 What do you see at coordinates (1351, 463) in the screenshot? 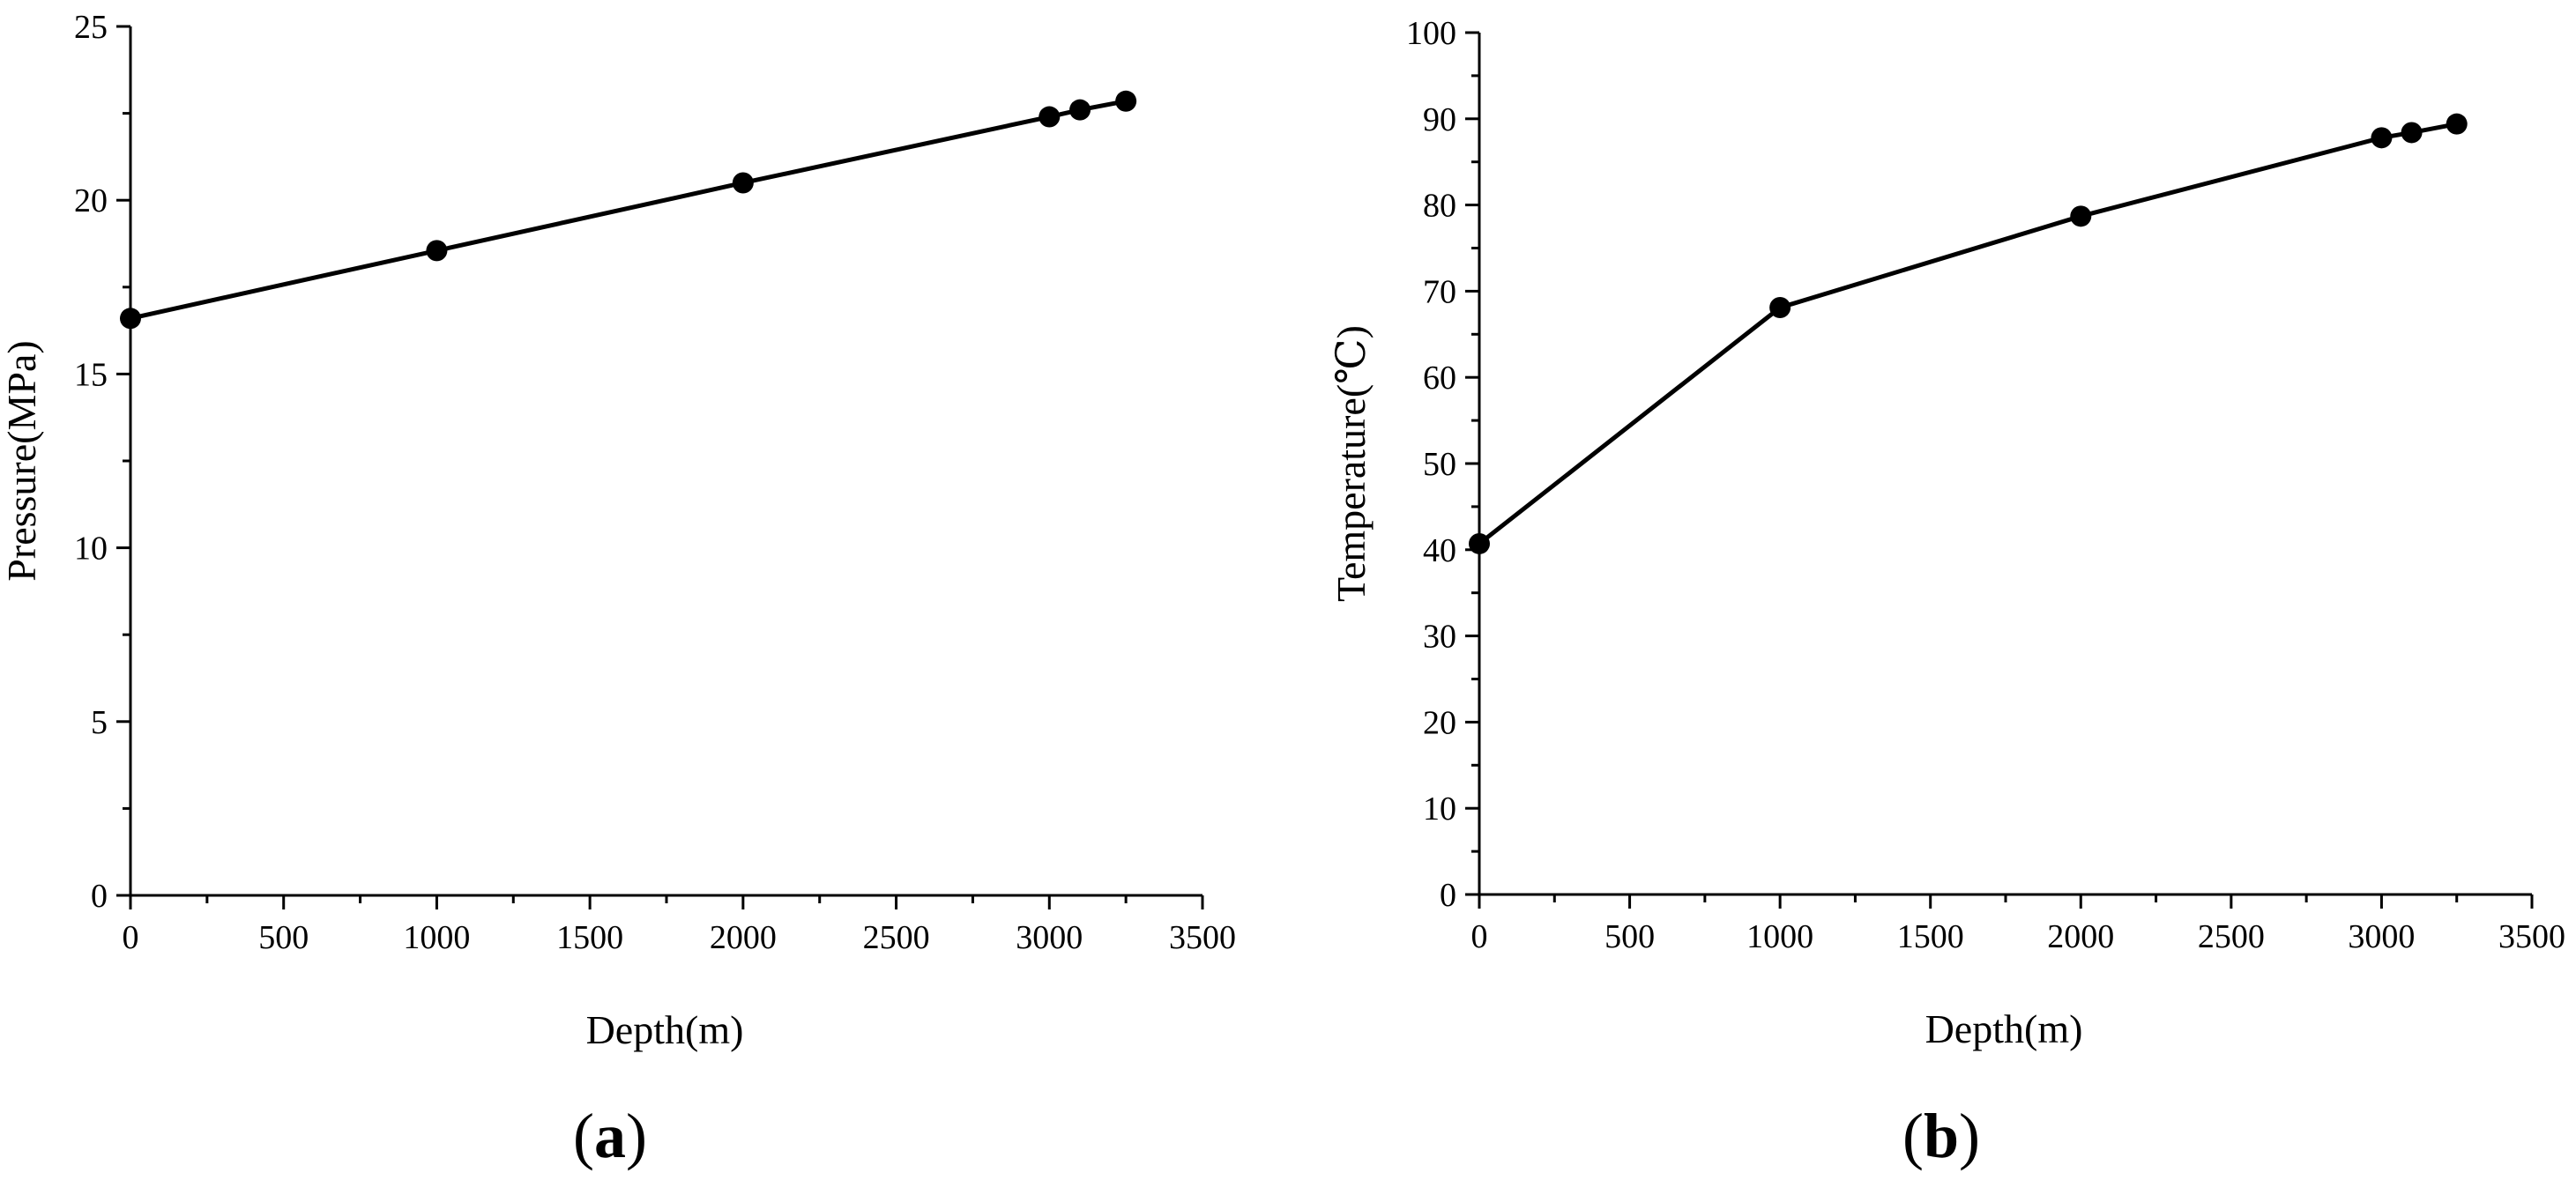
I see `y-axis-label: Temperature(℃)` at bounding box center [1351, 463].